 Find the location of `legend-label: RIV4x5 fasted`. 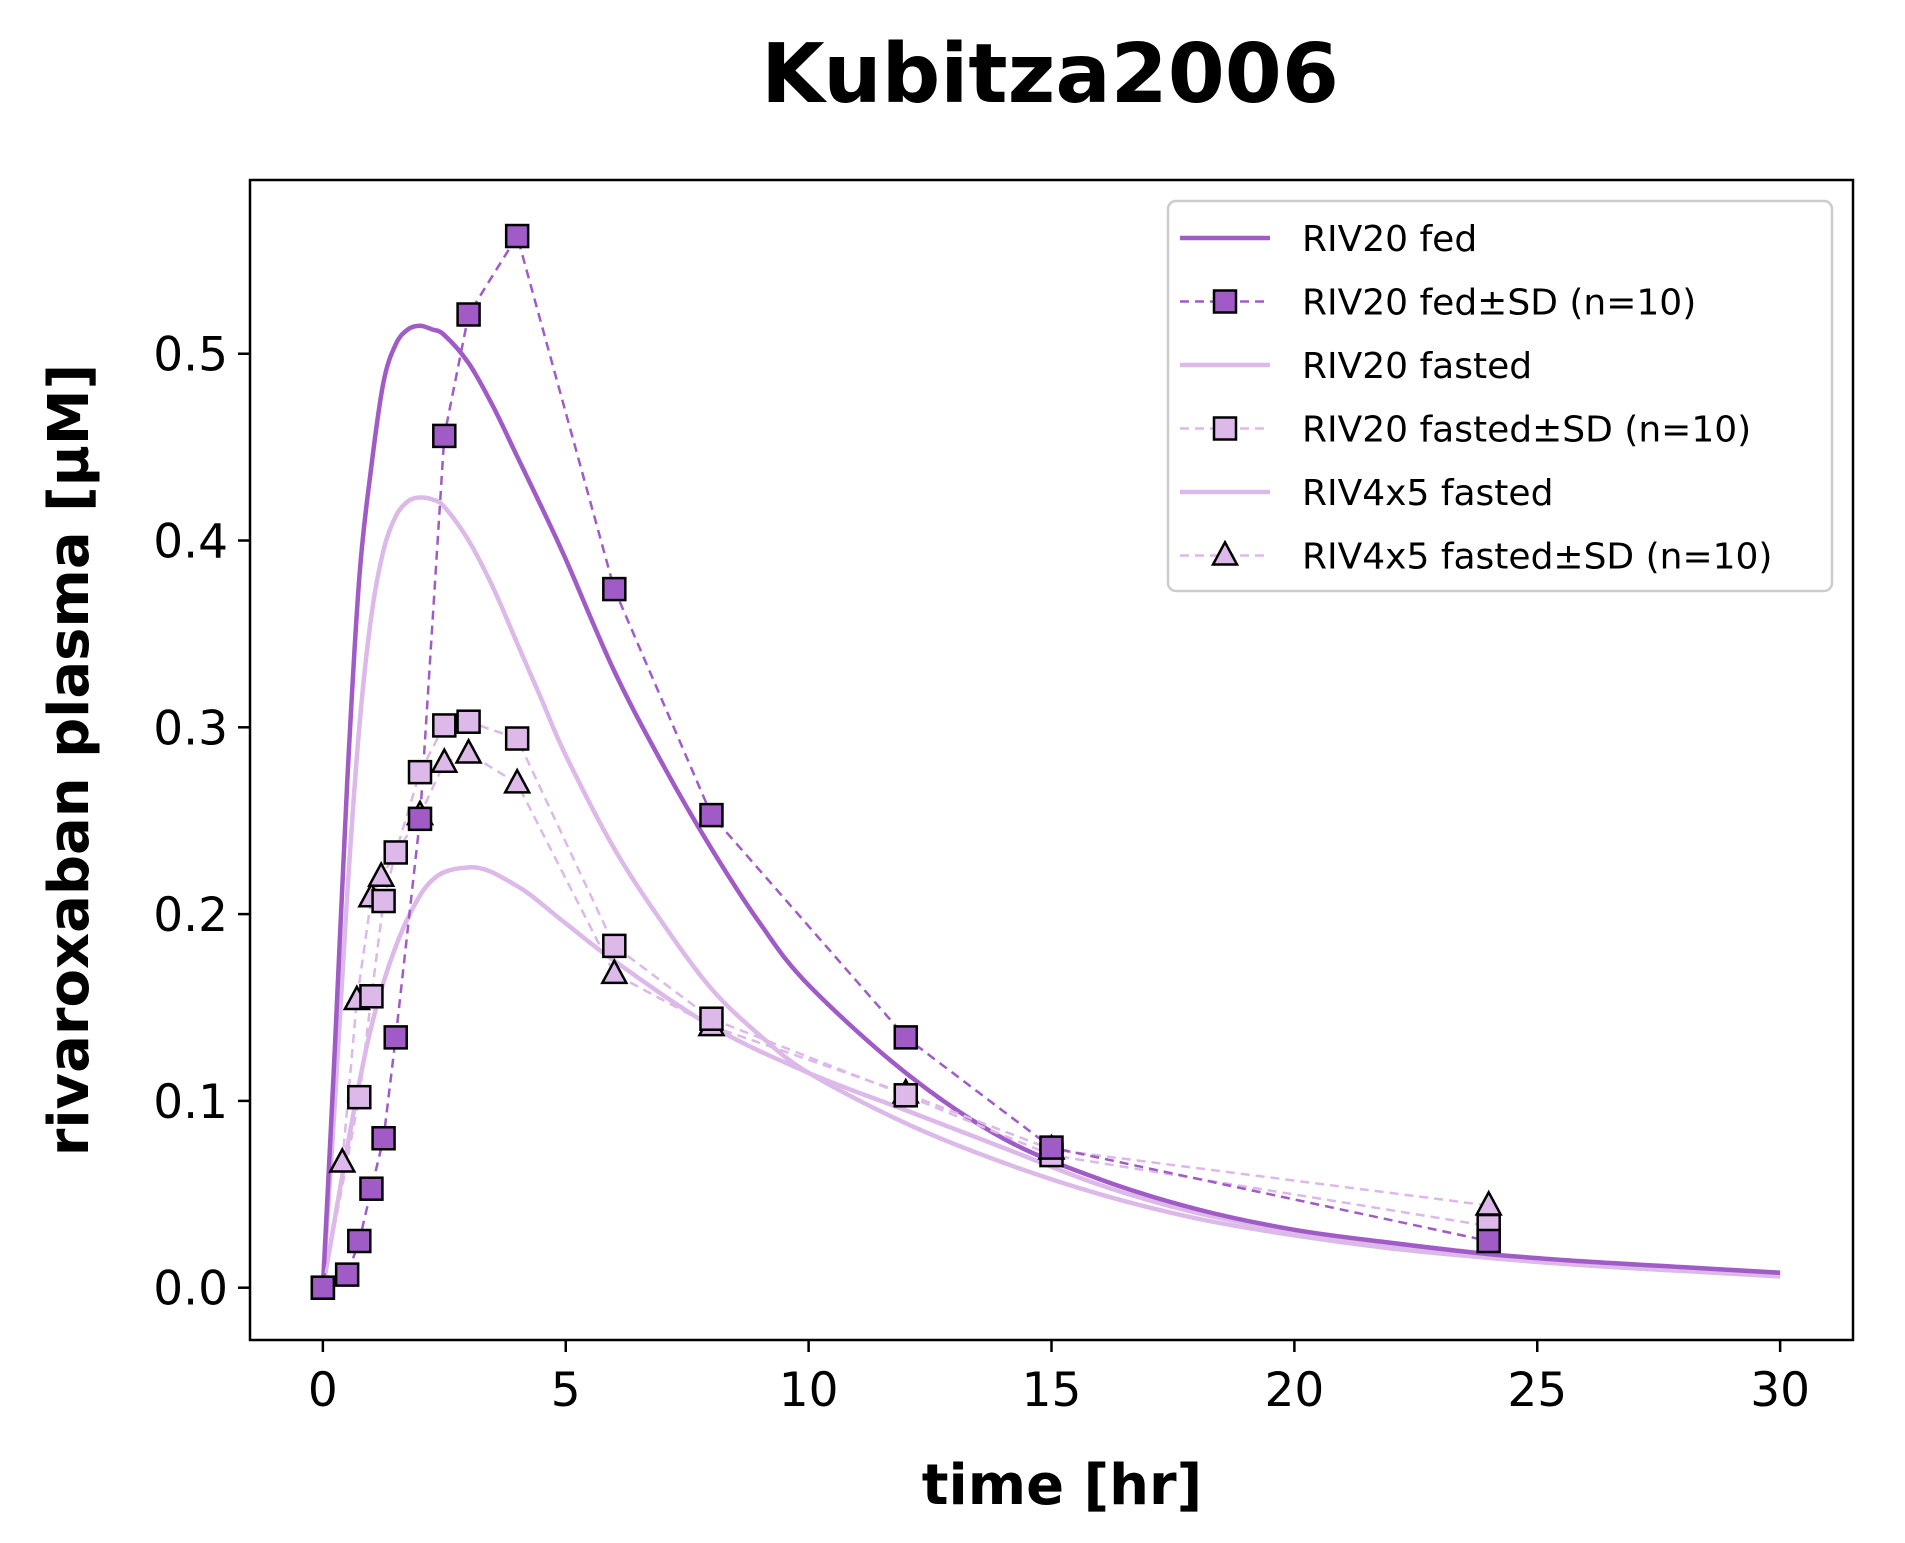

legend-label: RIV4x5 fasted is located at coordinates (1427, 493).